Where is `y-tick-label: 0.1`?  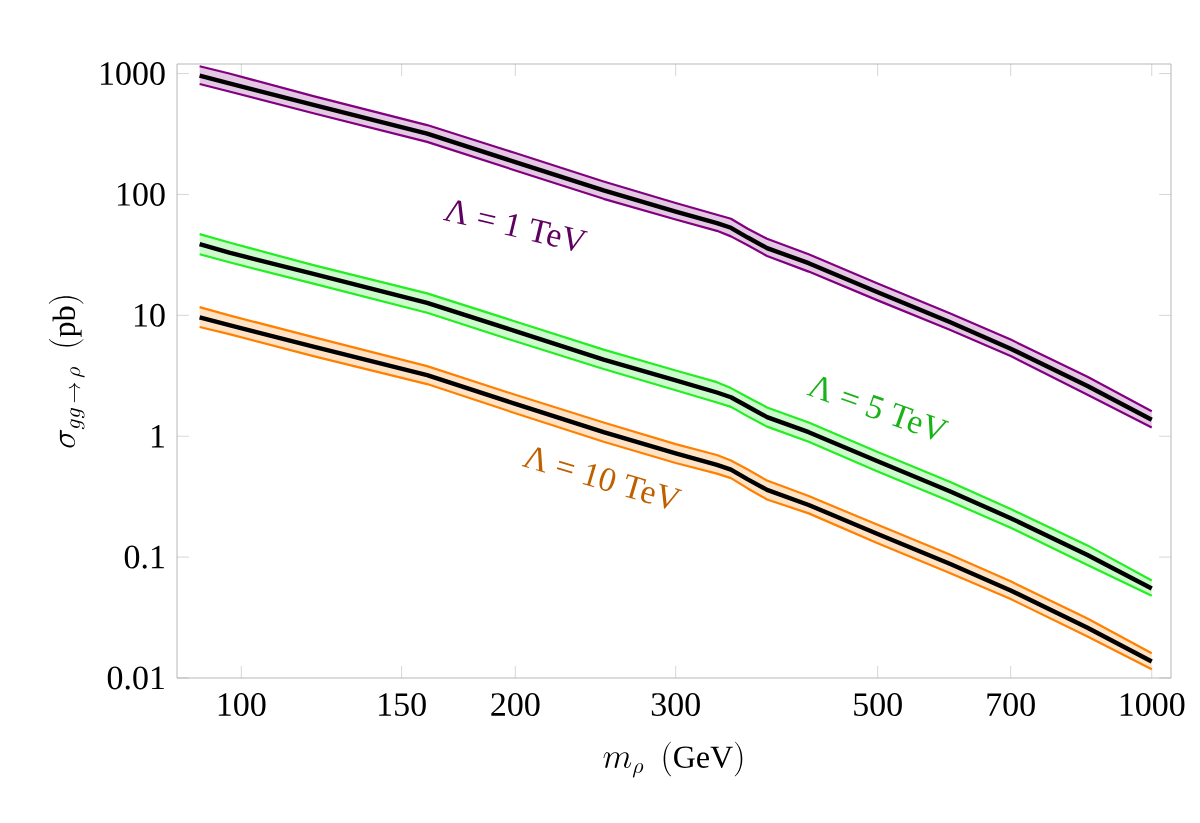
y-tick-label: 0.1 is located at coordinates (144, 557).